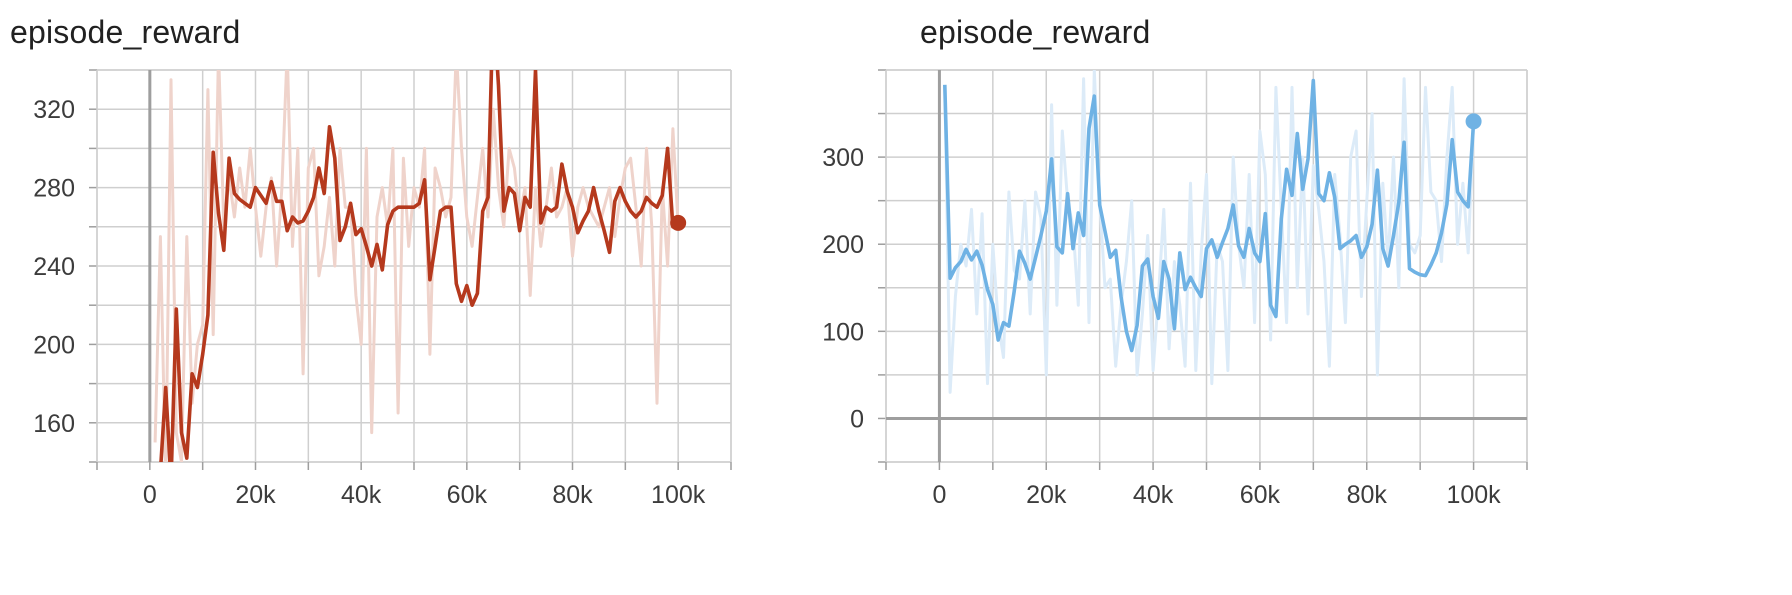 The image size is (1792, 595). I want to click on smoothed-series-line, so click(1209, 215).